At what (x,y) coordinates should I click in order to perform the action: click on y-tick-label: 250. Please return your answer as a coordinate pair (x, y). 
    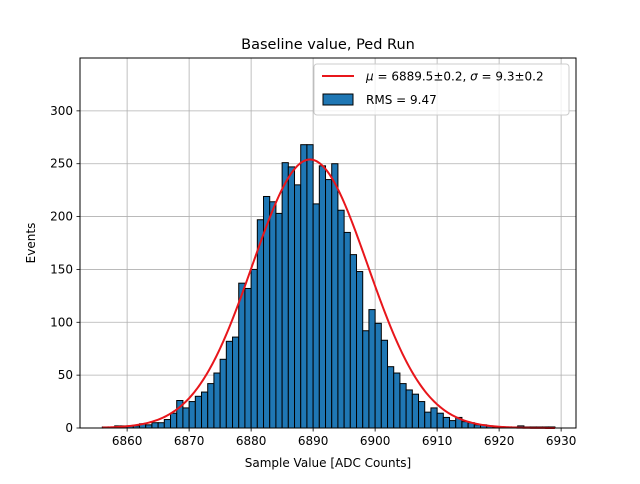
    Looking at the image, I should click on (61, 164).